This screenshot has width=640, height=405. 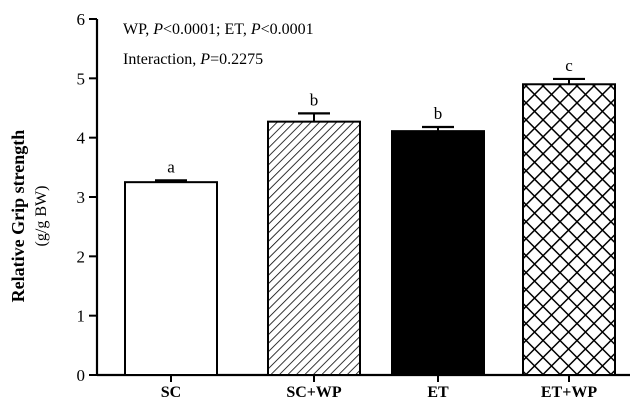 What do you see at coordinates (438, 253) in the screenshot?
I see `bar-et` at bounding box center [438, 253].